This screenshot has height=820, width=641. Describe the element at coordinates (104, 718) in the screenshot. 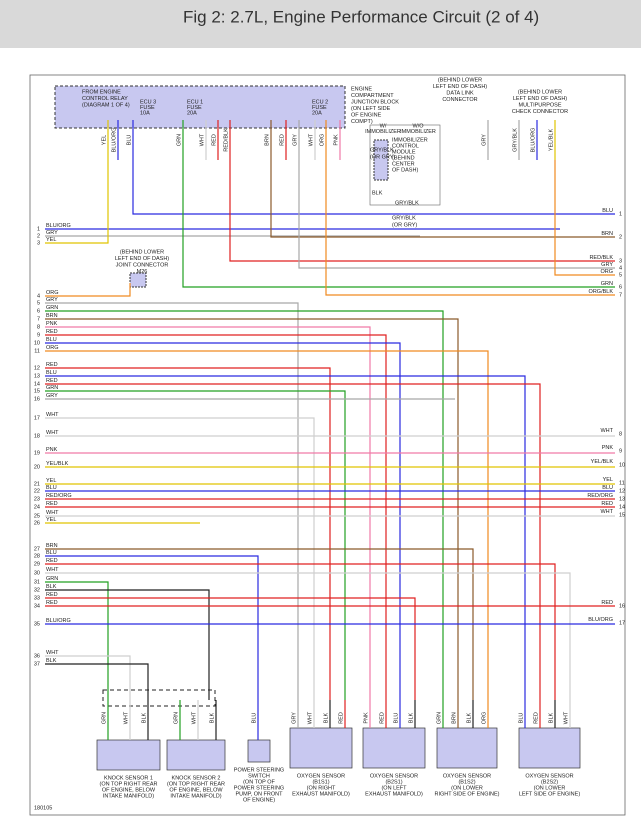

I see `pin-label: GRN` at that location.